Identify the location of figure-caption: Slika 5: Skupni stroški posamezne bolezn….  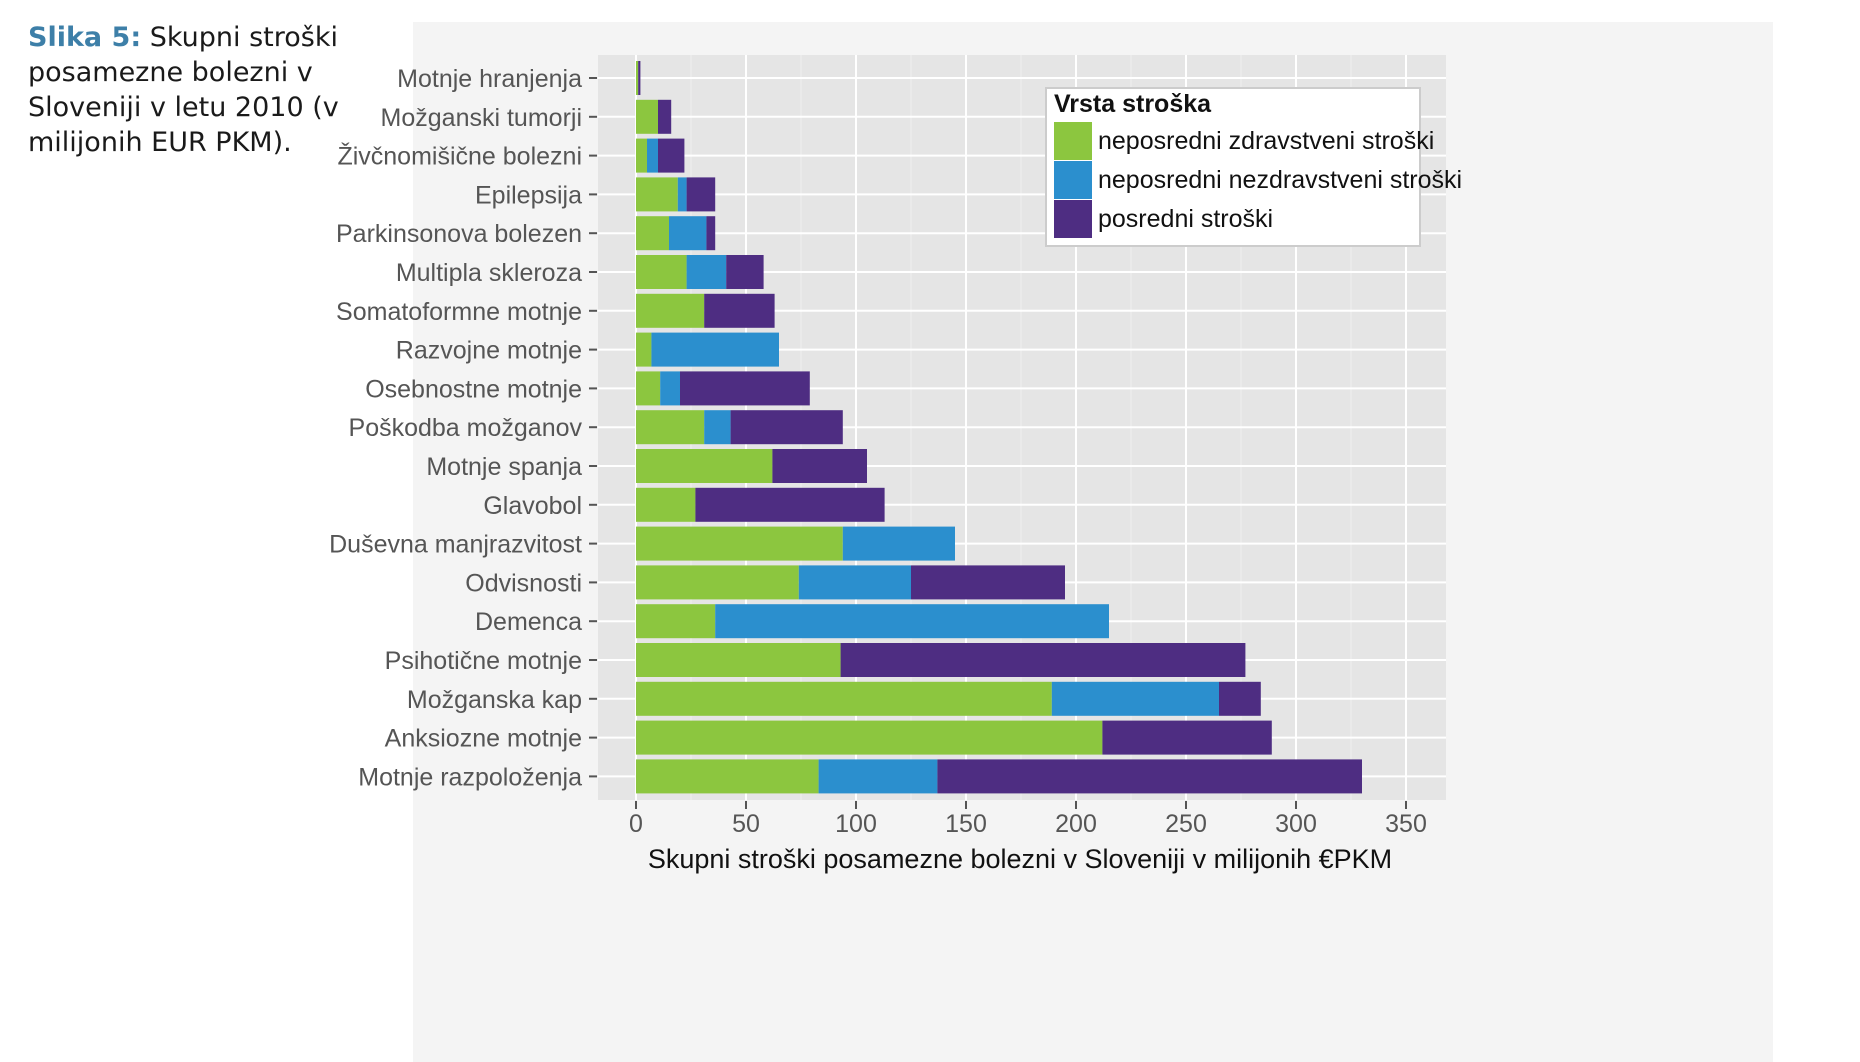
(188, 90).